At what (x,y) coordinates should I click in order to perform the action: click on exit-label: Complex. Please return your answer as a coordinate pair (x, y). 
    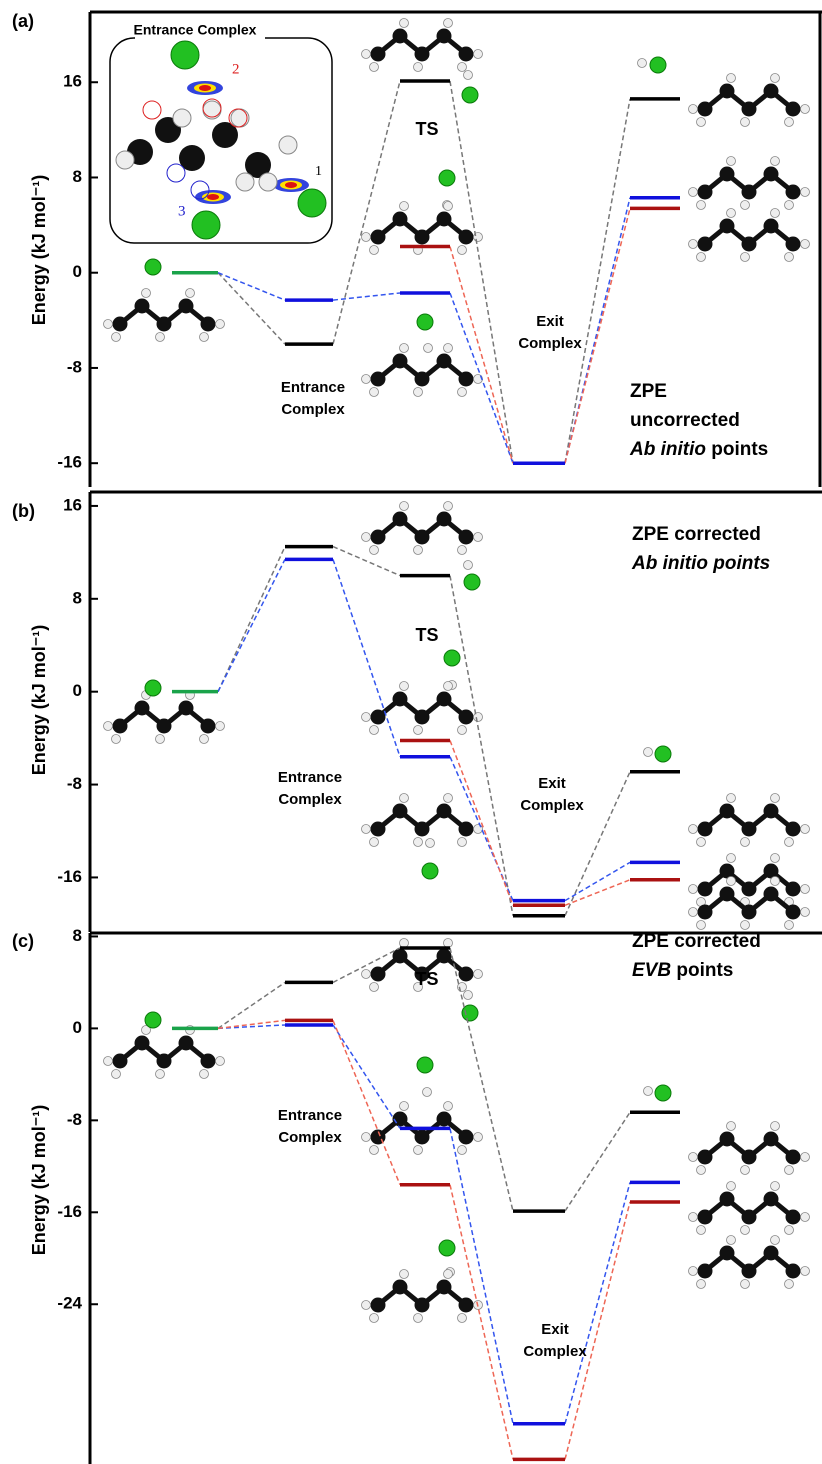
    Looking at the image, I should click on (552, 805).